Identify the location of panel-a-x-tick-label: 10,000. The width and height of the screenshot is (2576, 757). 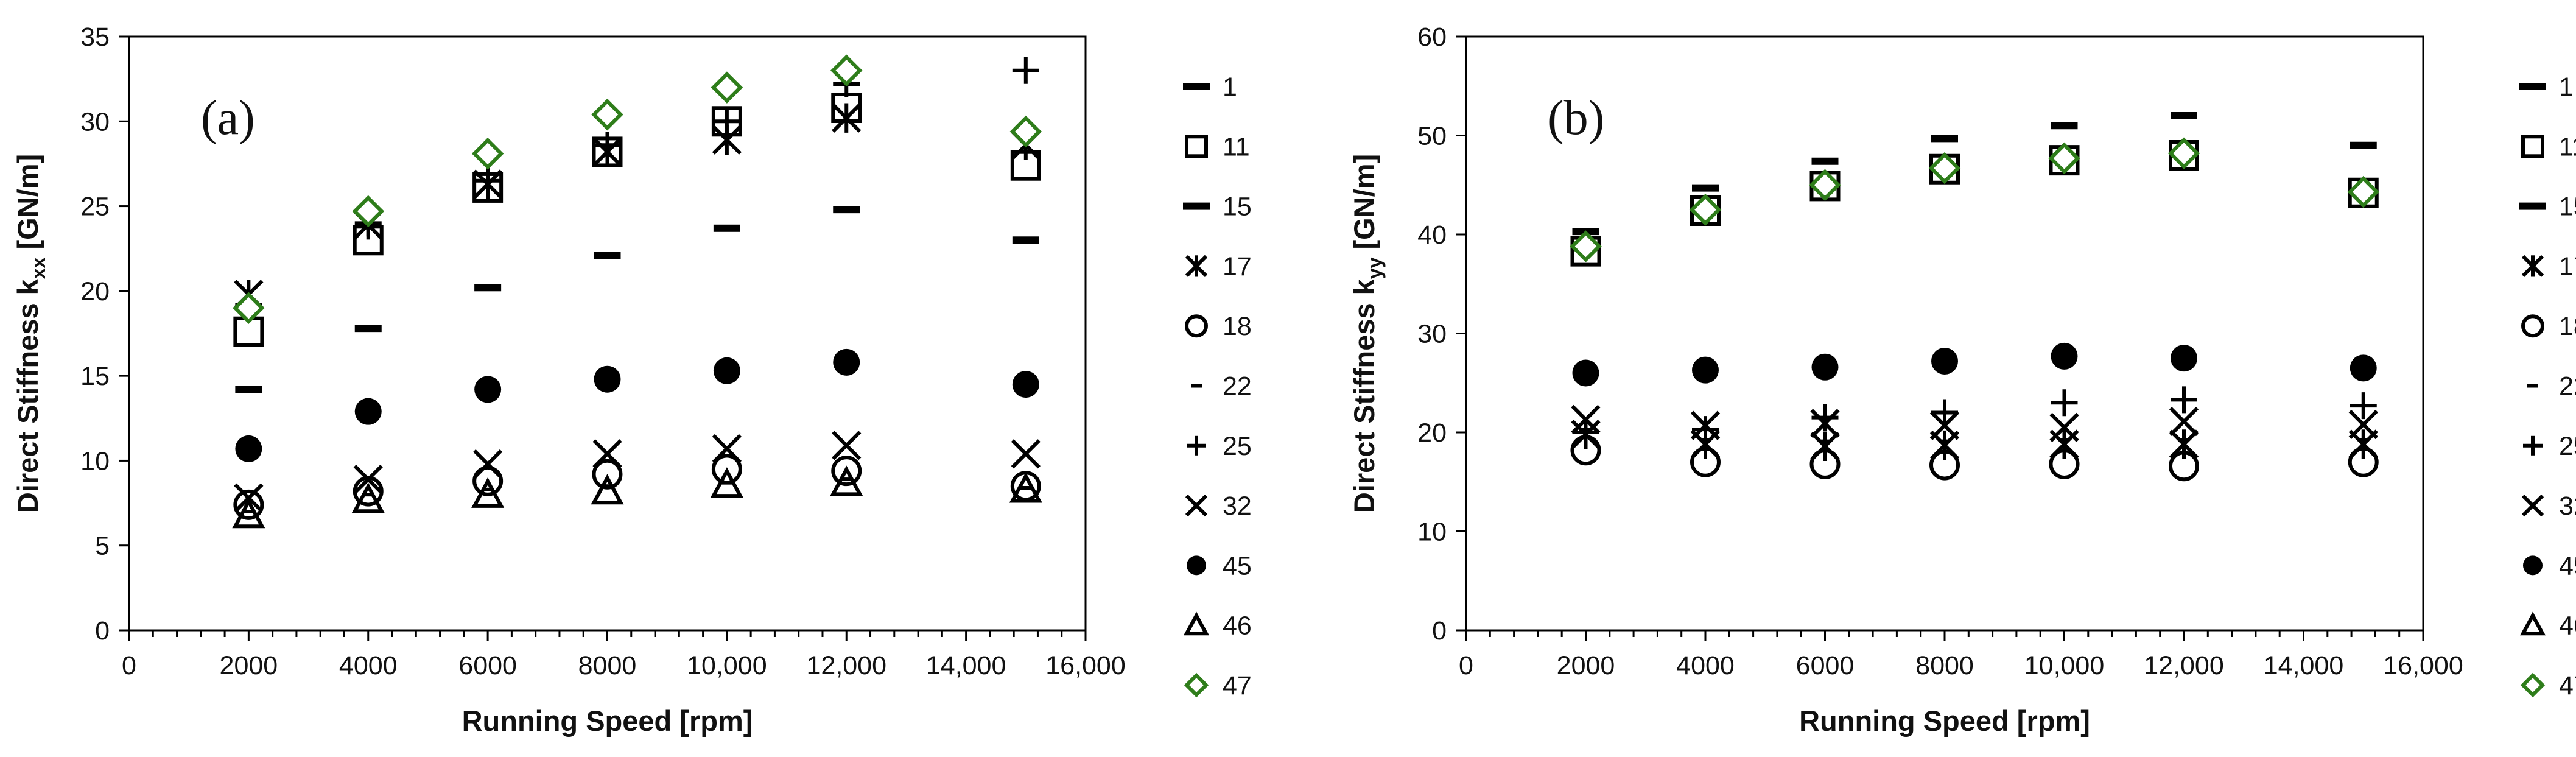
(727, 665).